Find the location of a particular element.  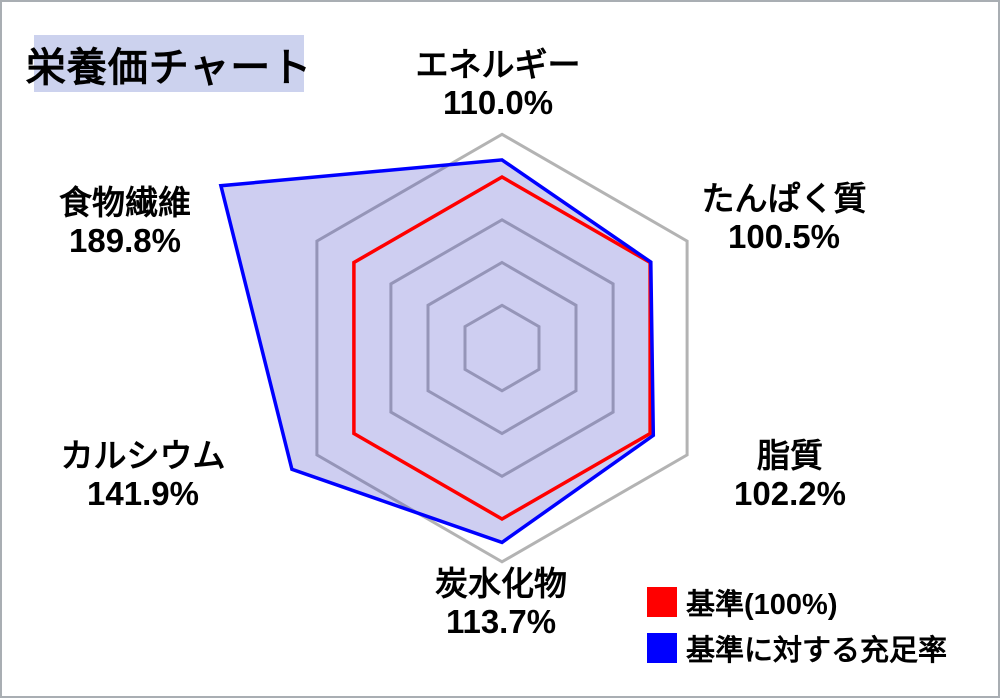

axis-name: 脂質 is located at coordinates (790, 455).